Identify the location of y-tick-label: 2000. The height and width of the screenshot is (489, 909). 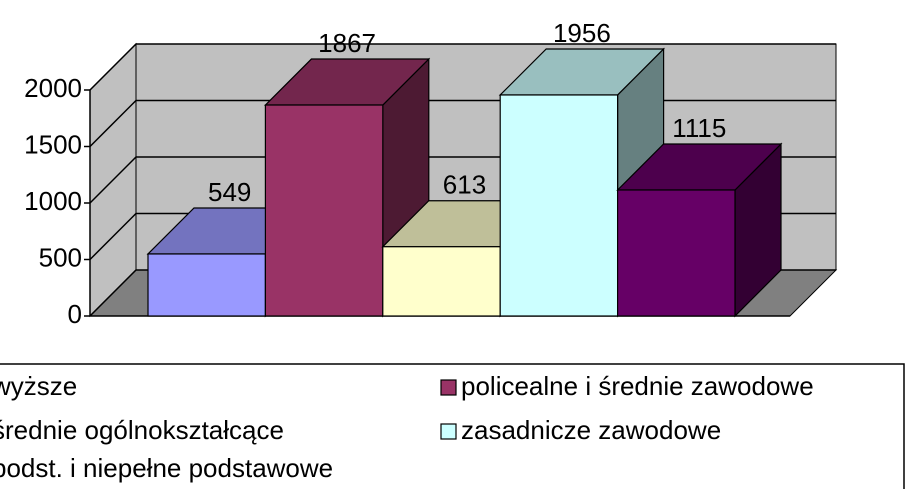
(53, 88).